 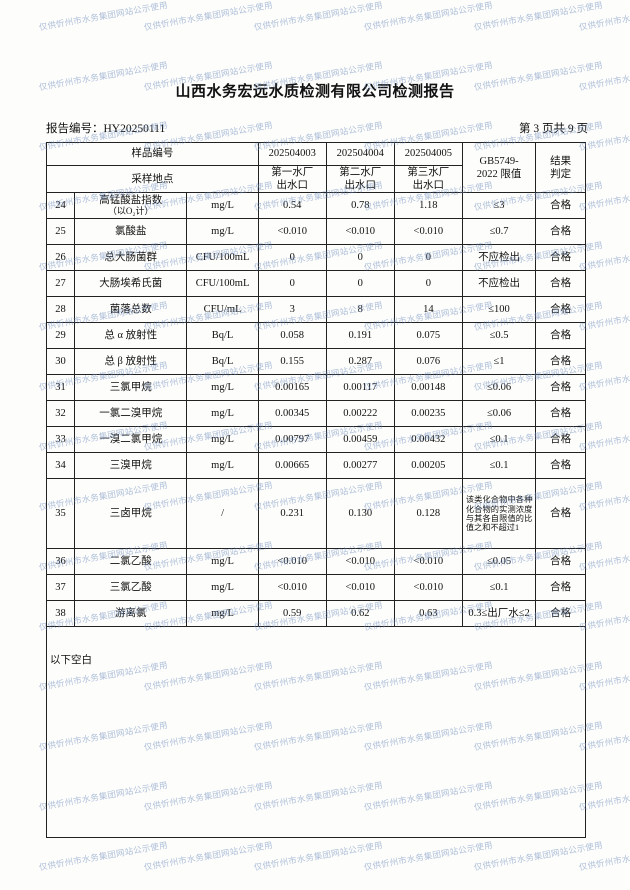 I want to click on row-value-sample-3: 0.00148, so click(x=428, y=388).